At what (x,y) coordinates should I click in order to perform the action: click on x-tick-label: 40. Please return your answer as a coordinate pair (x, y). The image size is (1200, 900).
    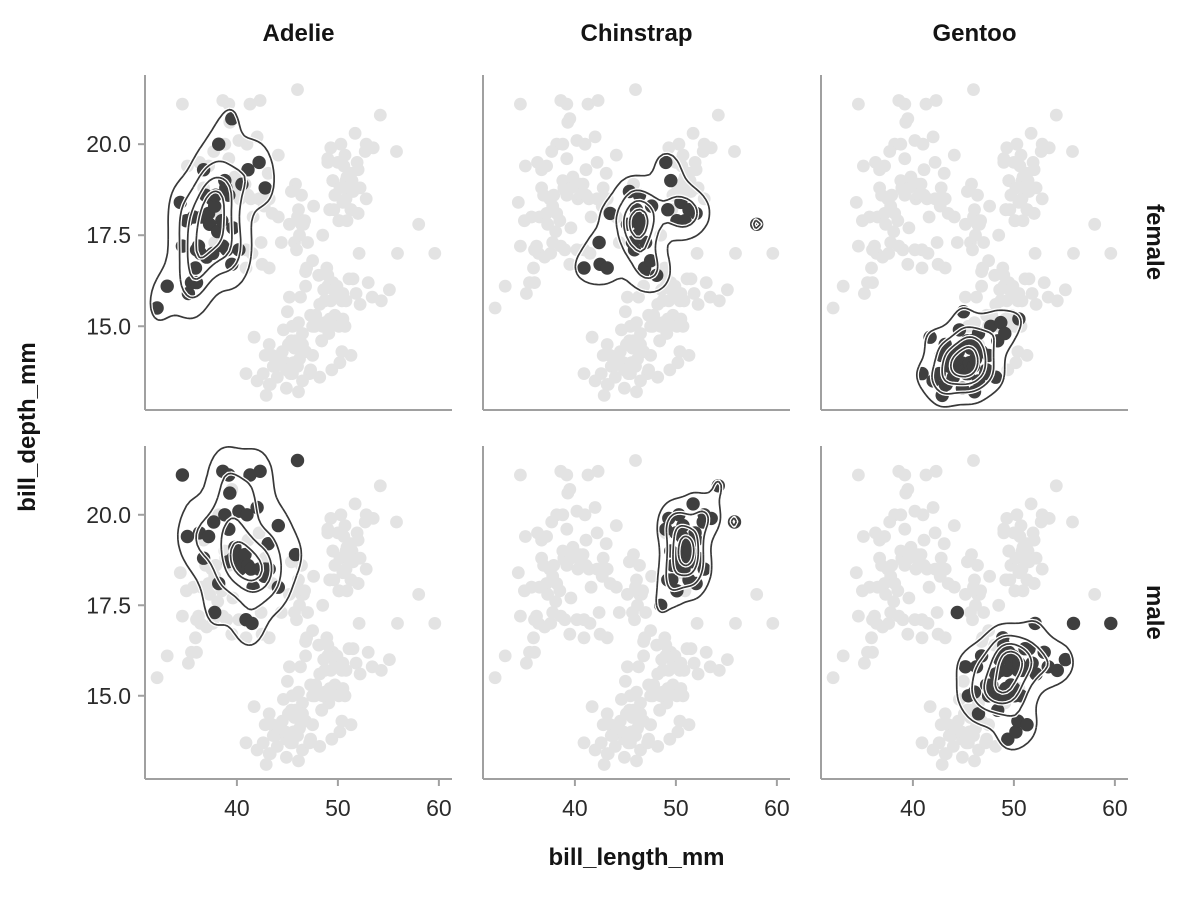
    Looking at the image, I should click on (913, 808).